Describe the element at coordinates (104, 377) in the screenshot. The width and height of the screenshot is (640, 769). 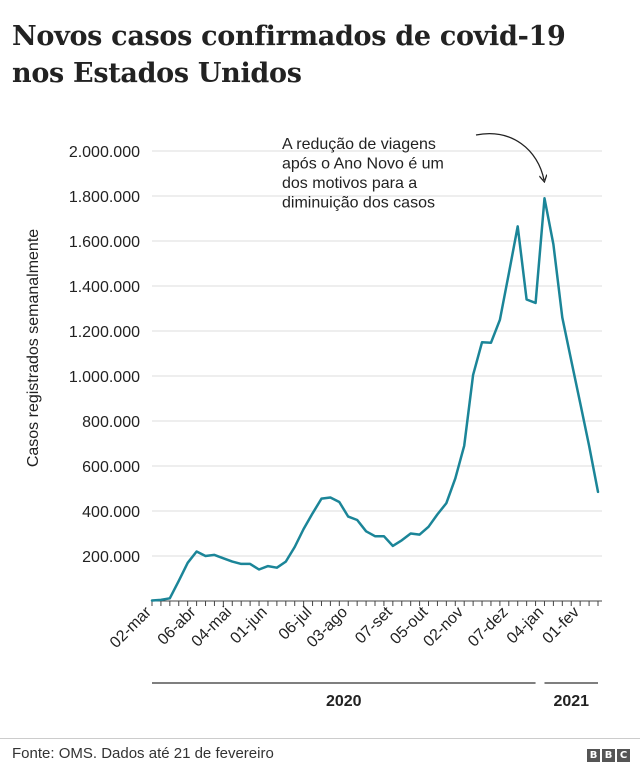
I see `y-tick-label: 1.000.000` at that location.